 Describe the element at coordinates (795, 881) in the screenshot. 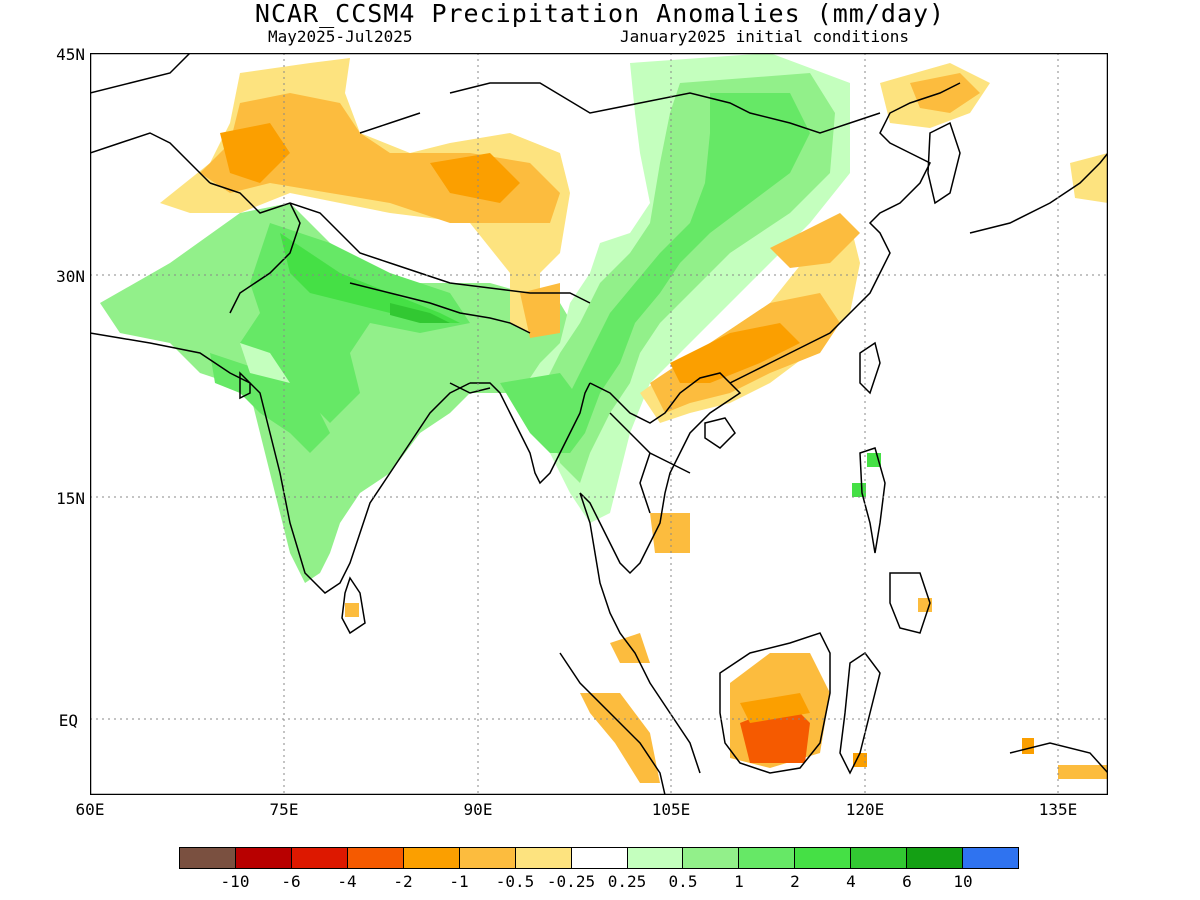

I see `legend-label: 2` at that location.